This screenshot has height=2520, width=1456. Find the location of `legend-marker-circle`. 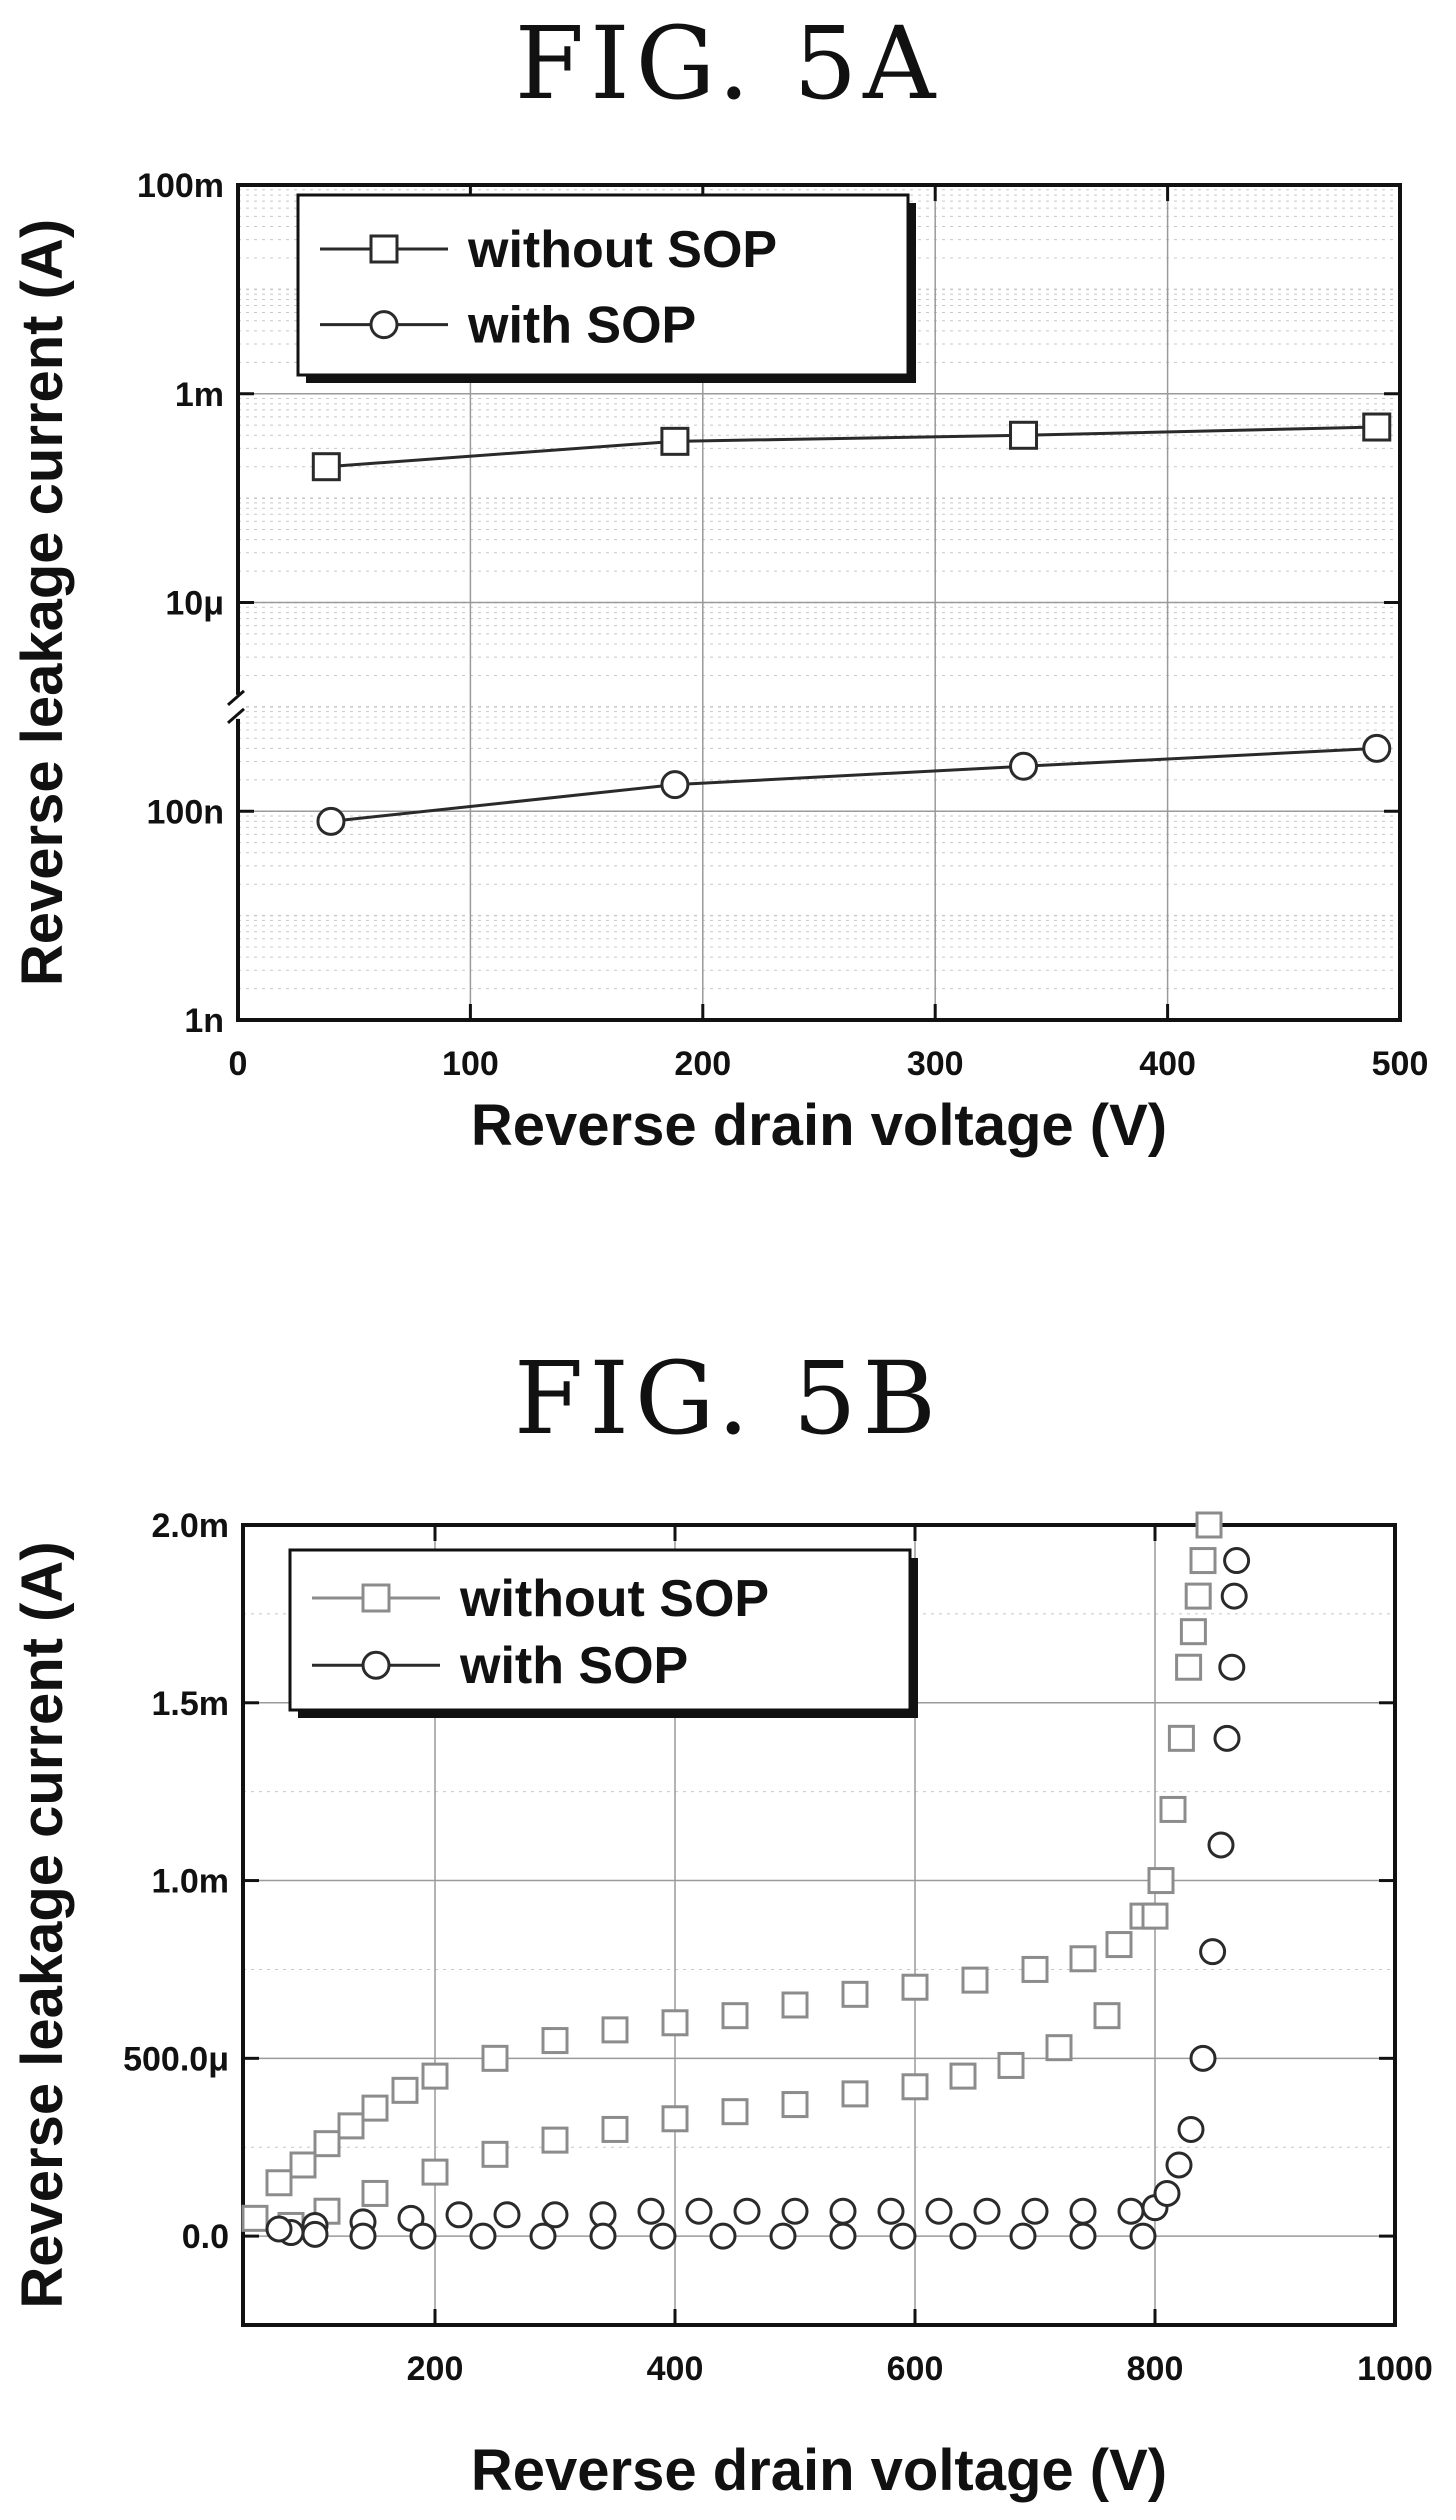

legend-marker-circle is located at coordinates (376, 1665).